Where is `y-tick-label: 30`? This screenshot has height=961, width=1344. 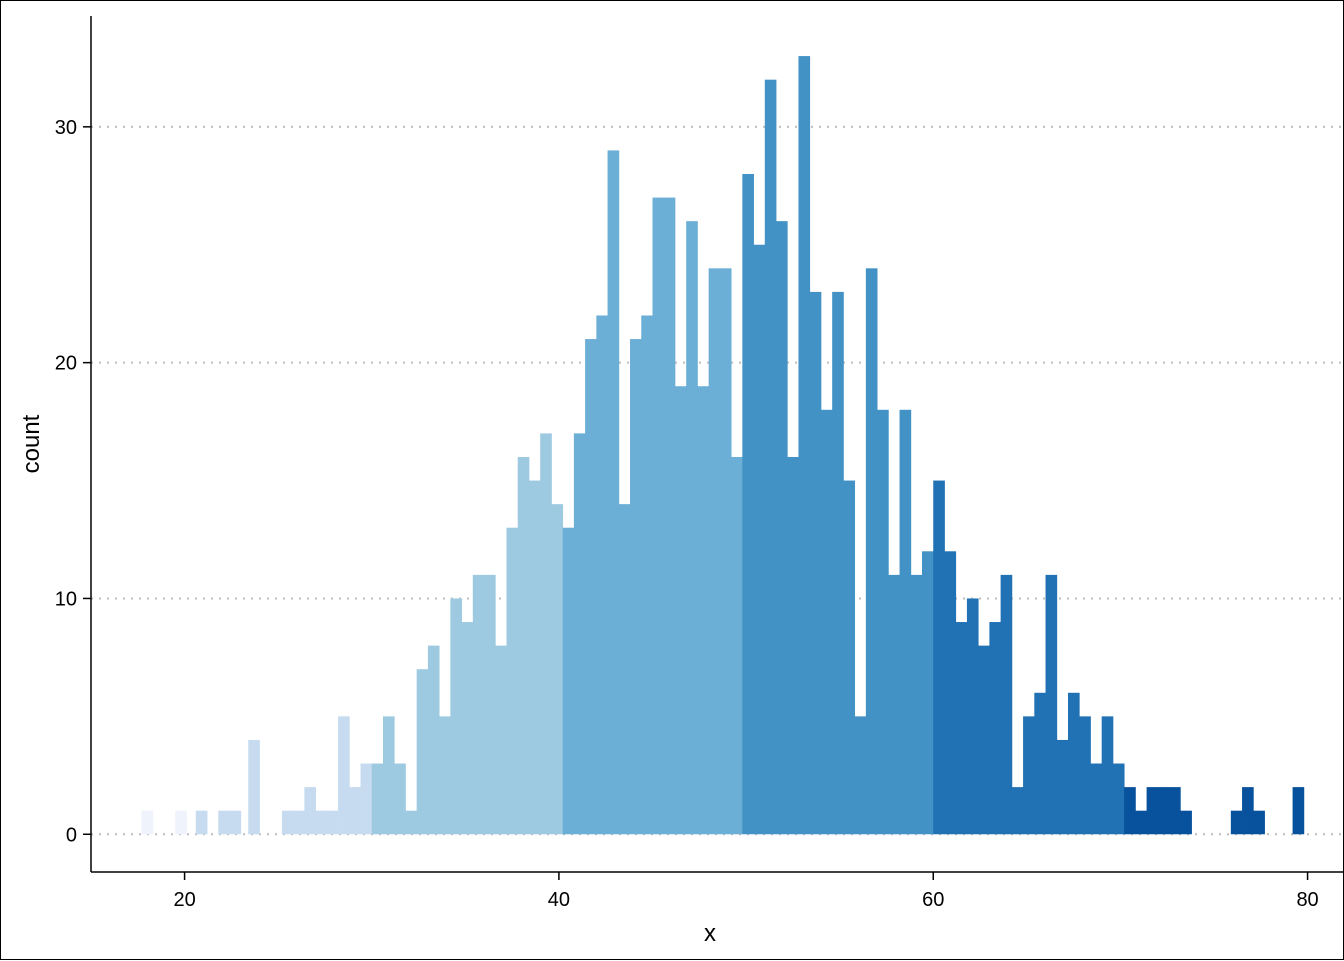
y-tick-label: 30 is located at coordinates (66, 128).